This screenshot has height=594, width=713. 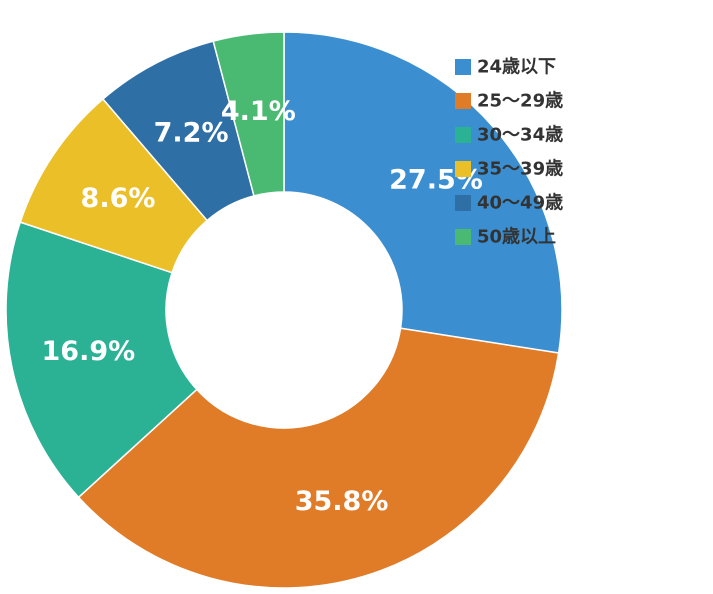 What do you see at coordinates (89, 351) in the screenshot?
I see `data-label-3: 16.9%` at bounding box center [89, 351].